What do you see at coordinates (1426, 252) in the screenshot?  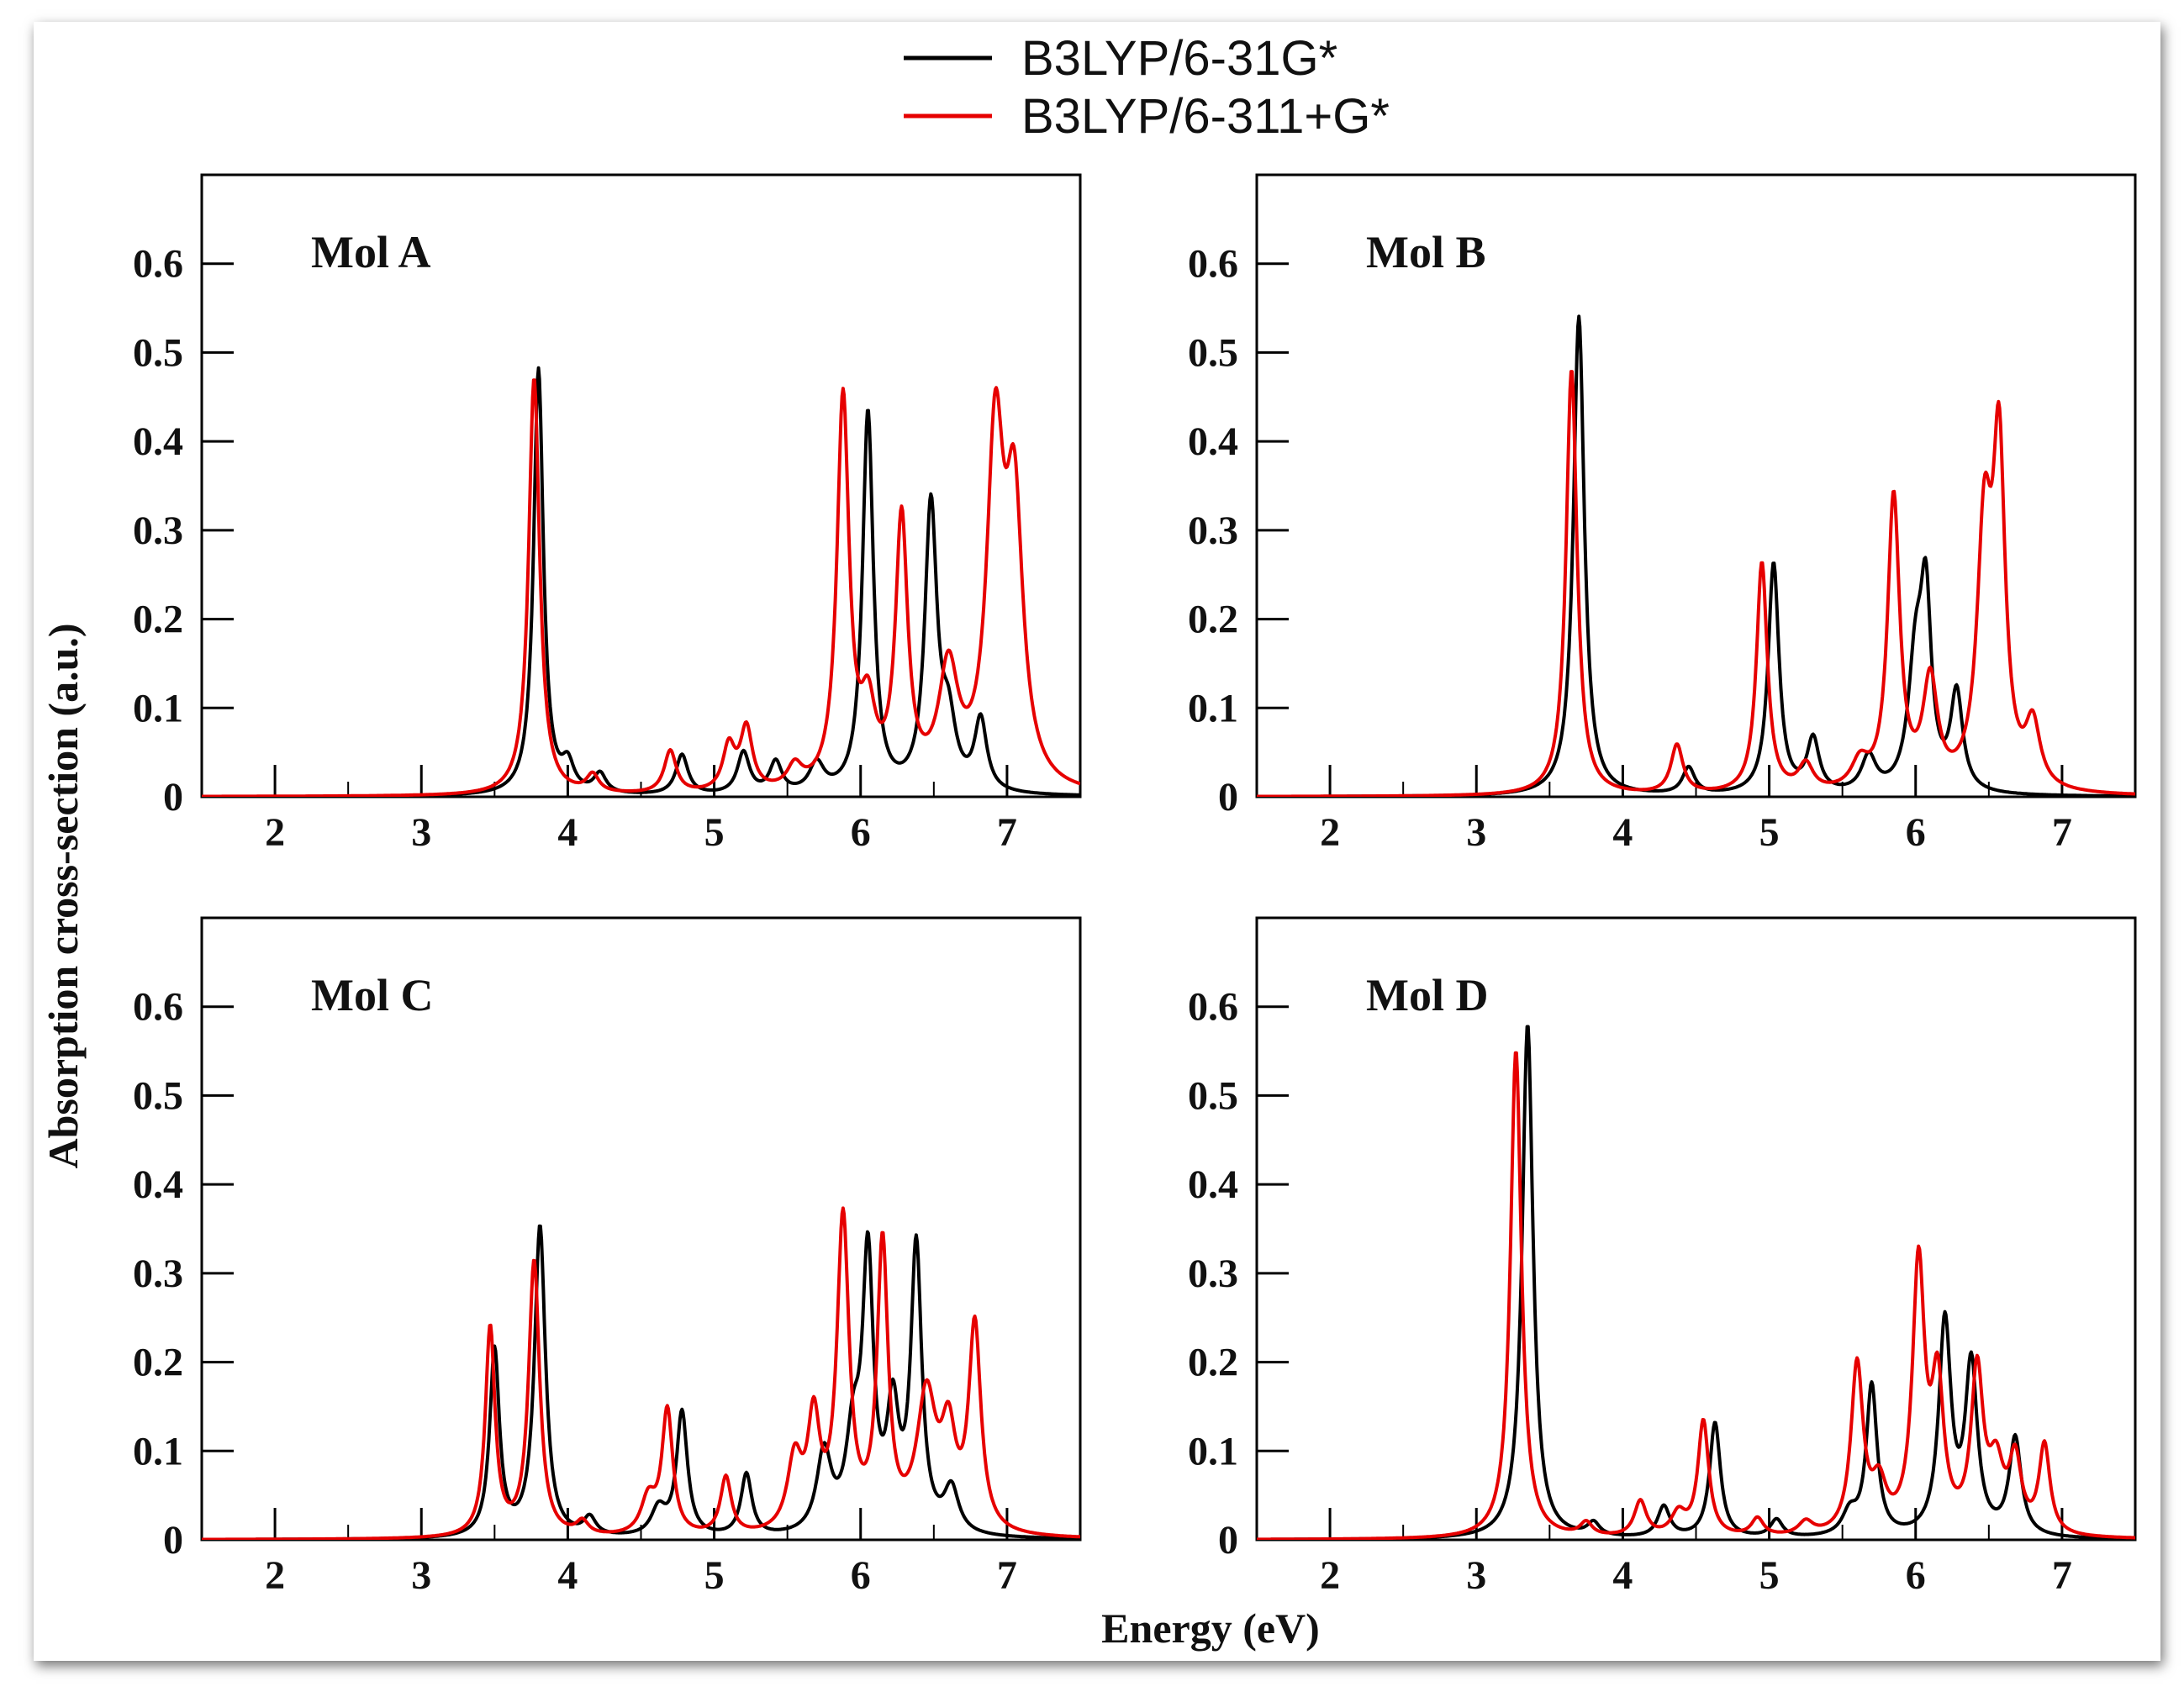 I see `panel-title: Mol B` at bounding box center [1426, 252].